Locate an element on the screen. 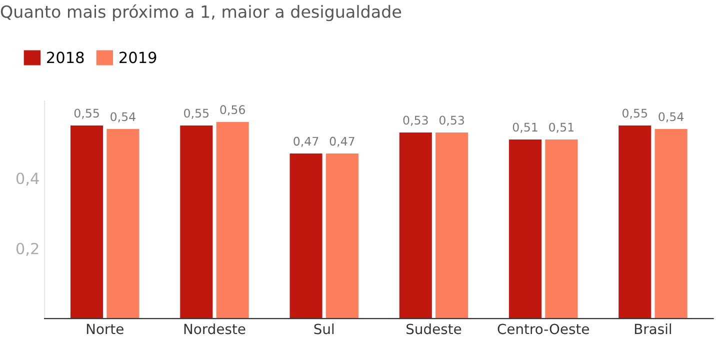 This screenshot has width=719, height=354. y-tick-label: 0,2 is located at coordinates (27, 249).